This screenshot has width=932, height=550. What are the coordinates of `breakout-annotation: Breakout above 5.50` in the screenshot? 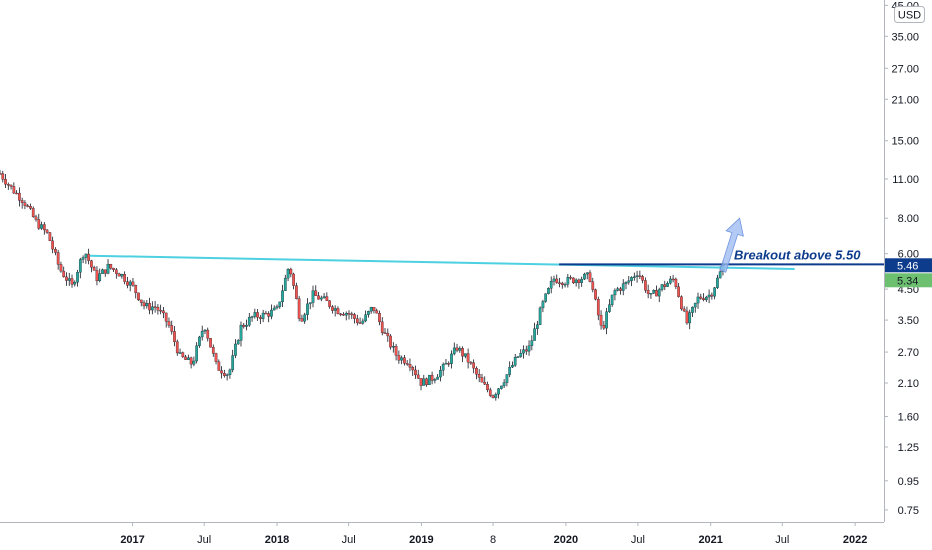 It's located at (797, 255).